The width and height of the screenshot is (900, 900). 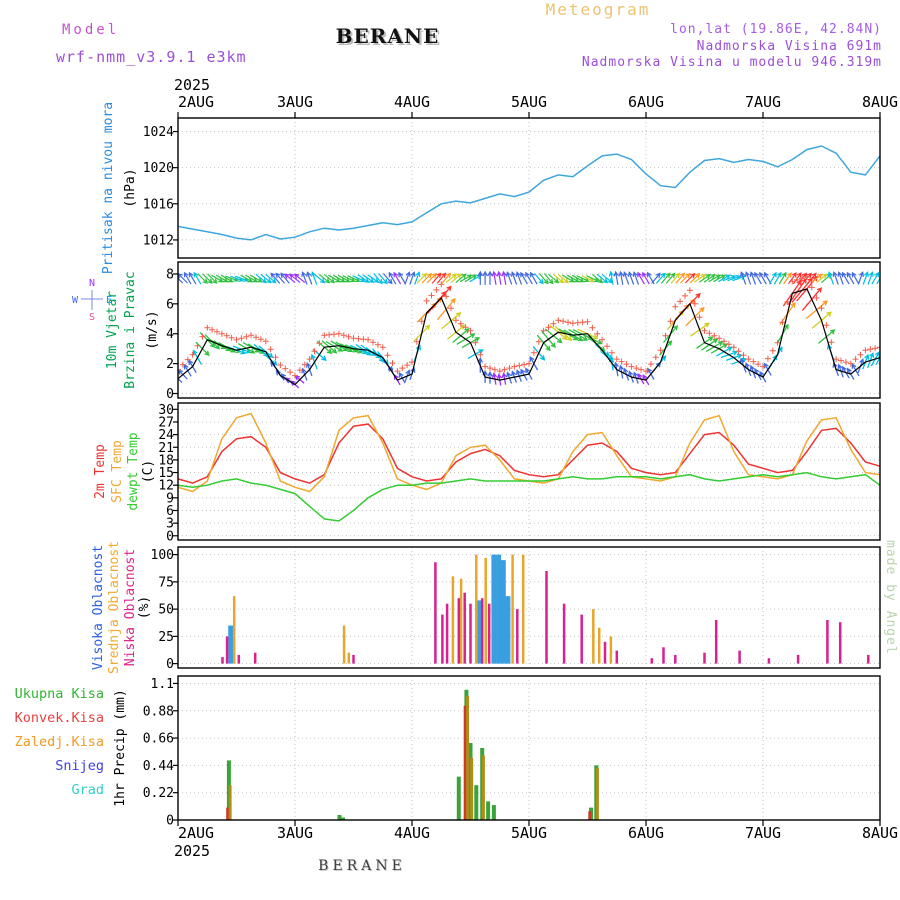 What do you see at coordinates (130, 329) in the screenshot?
I see `panel-label: Brzina i Pravac` at bounding box center [130, 329].